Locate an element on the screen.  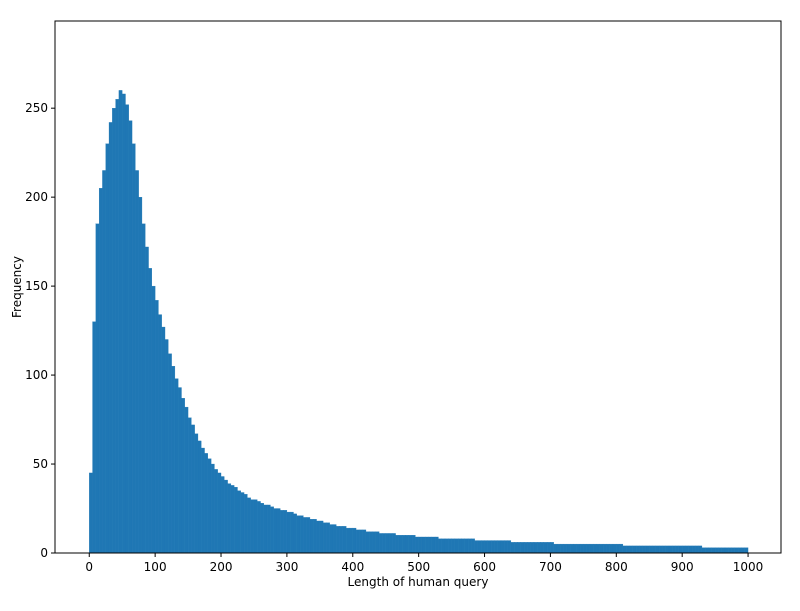
x-tick-label: 800 is located at coordinates (616, 567).